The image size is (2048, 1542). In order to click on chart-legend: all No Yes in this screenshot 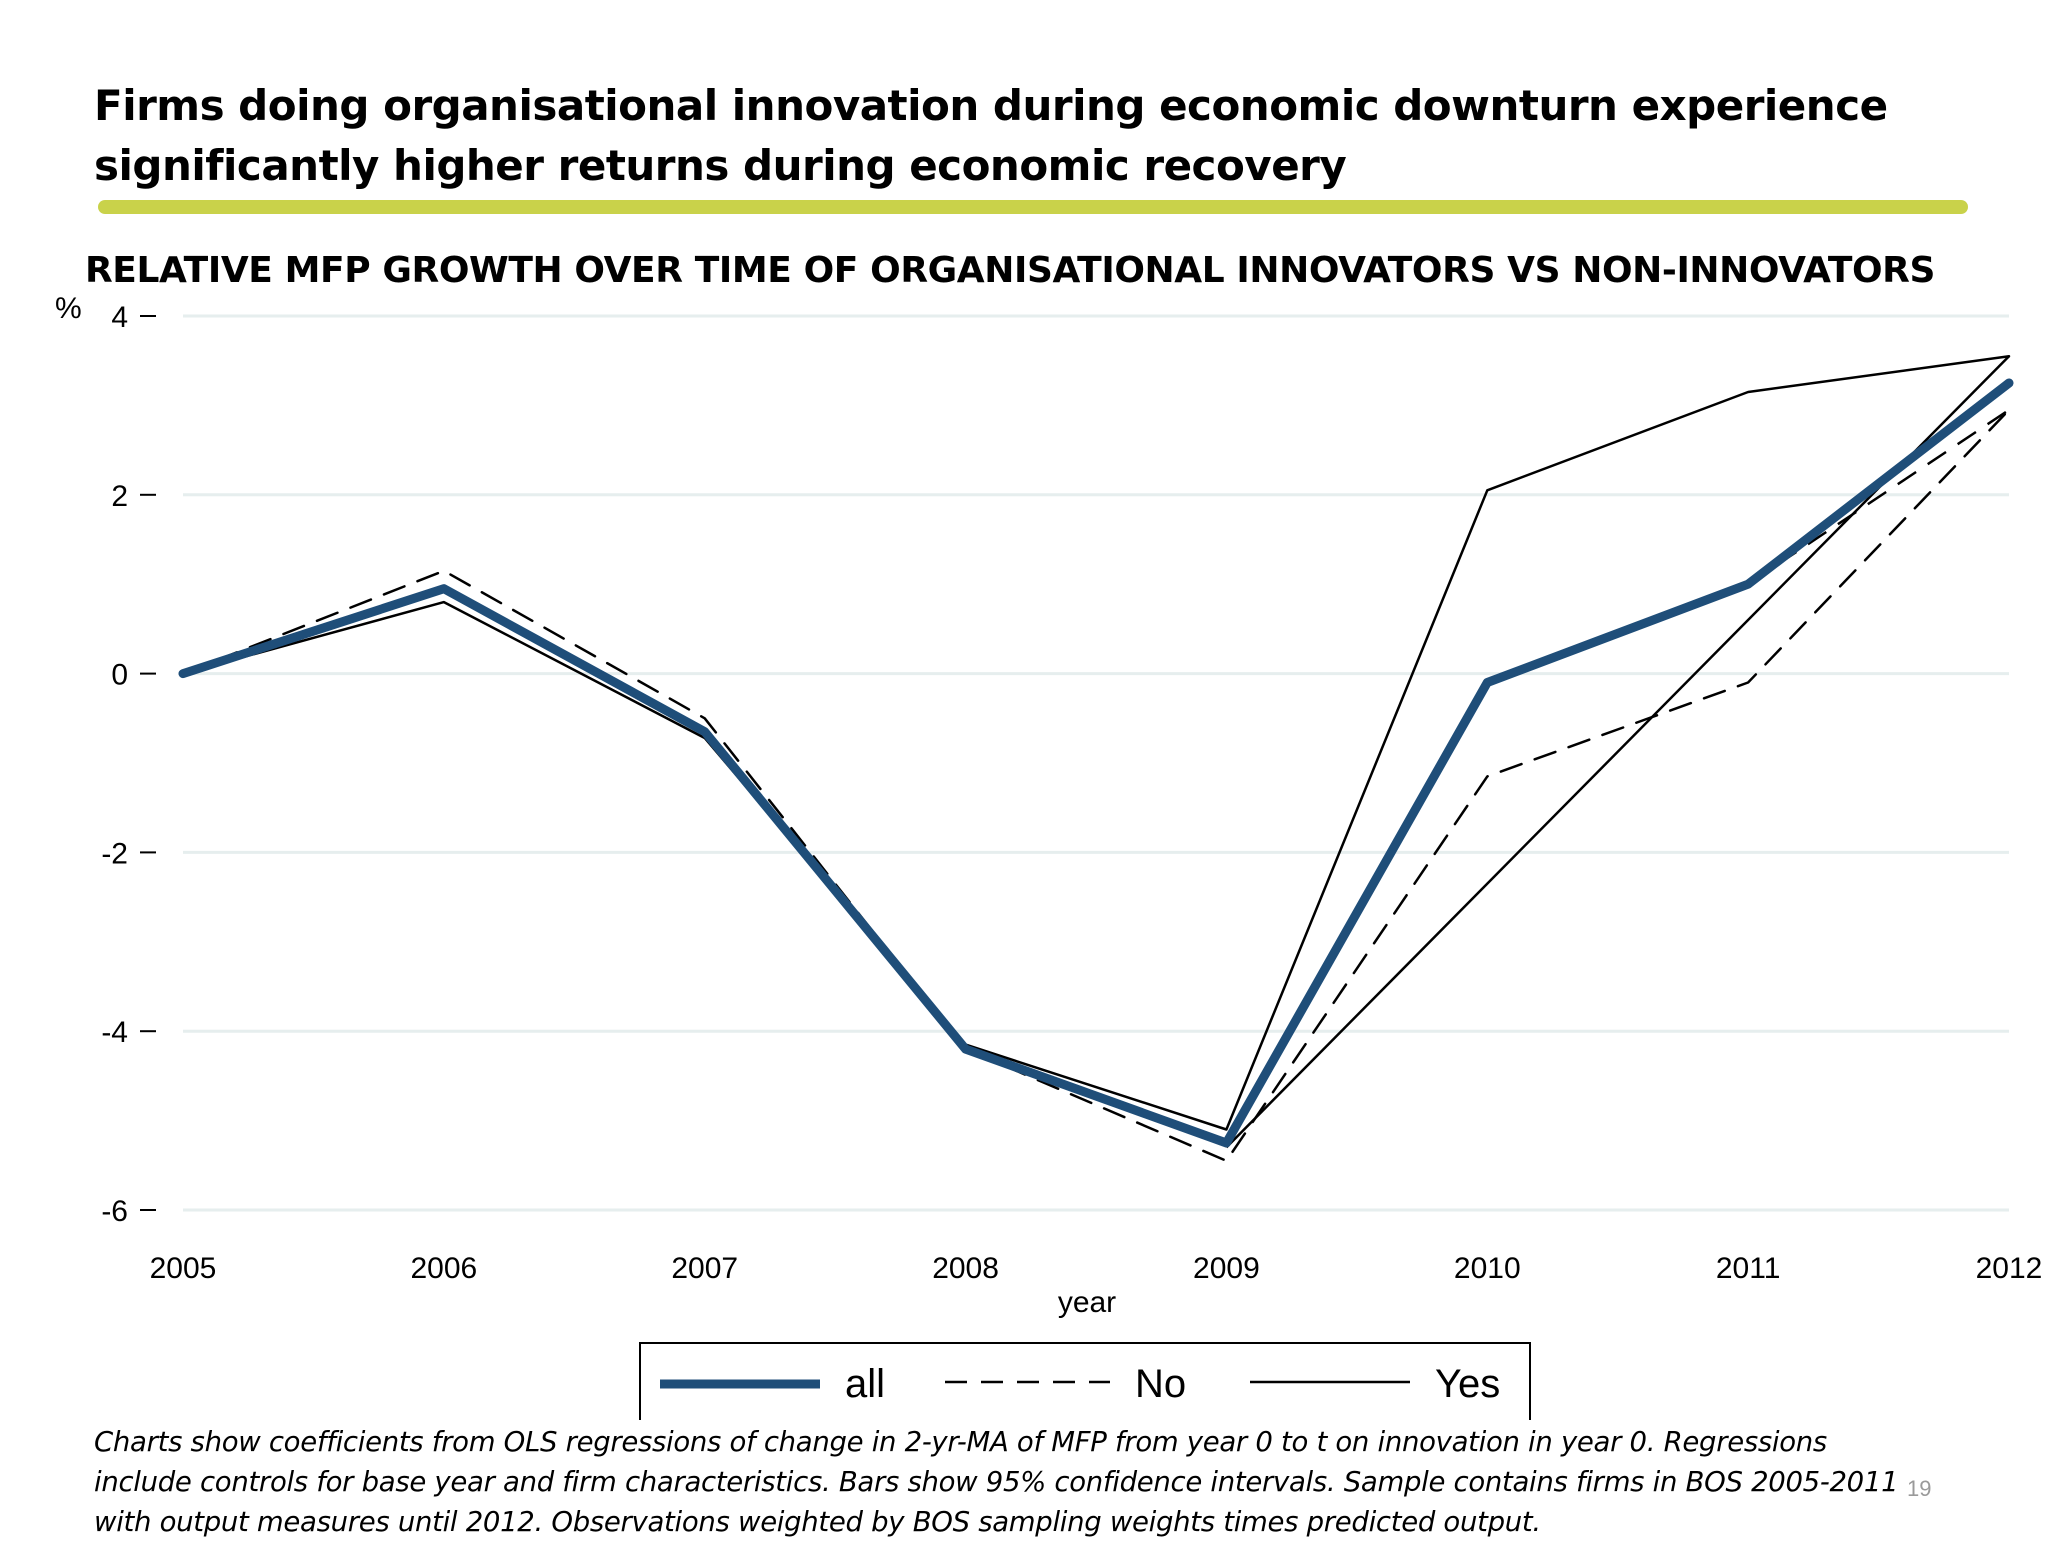, I will do `click(1085, 1381)`.